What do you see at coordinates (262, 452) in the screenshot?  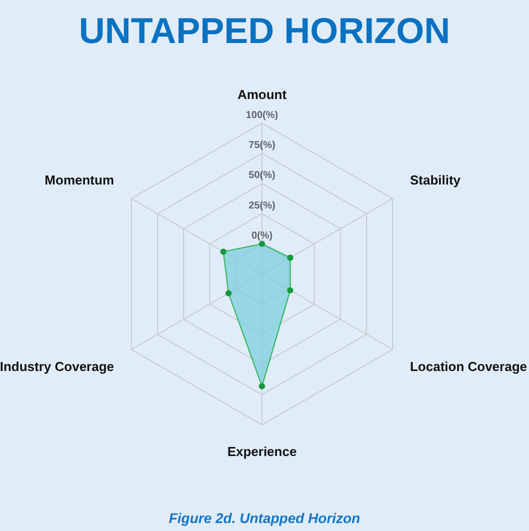 I see `spoke-label: Experience` at bounding box center [262, 452].